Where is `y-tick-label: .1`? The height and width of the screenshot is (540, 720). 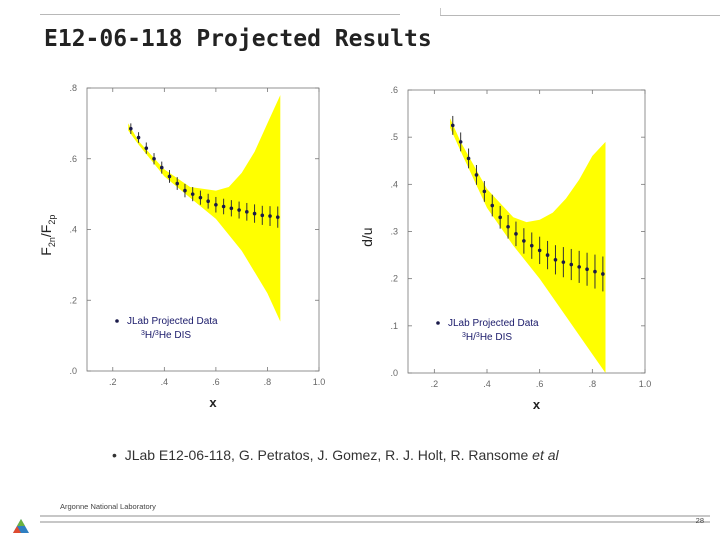 y-tick-label: .1 is located at coordinates (394, 326).